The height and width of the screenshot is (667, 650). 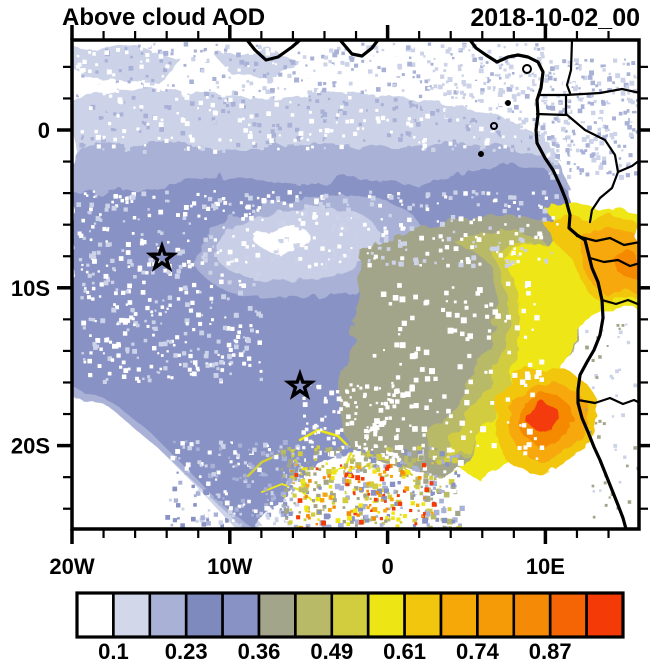 I want to click on plot-title: Above cloud AOD, so click(x=164, y=17).